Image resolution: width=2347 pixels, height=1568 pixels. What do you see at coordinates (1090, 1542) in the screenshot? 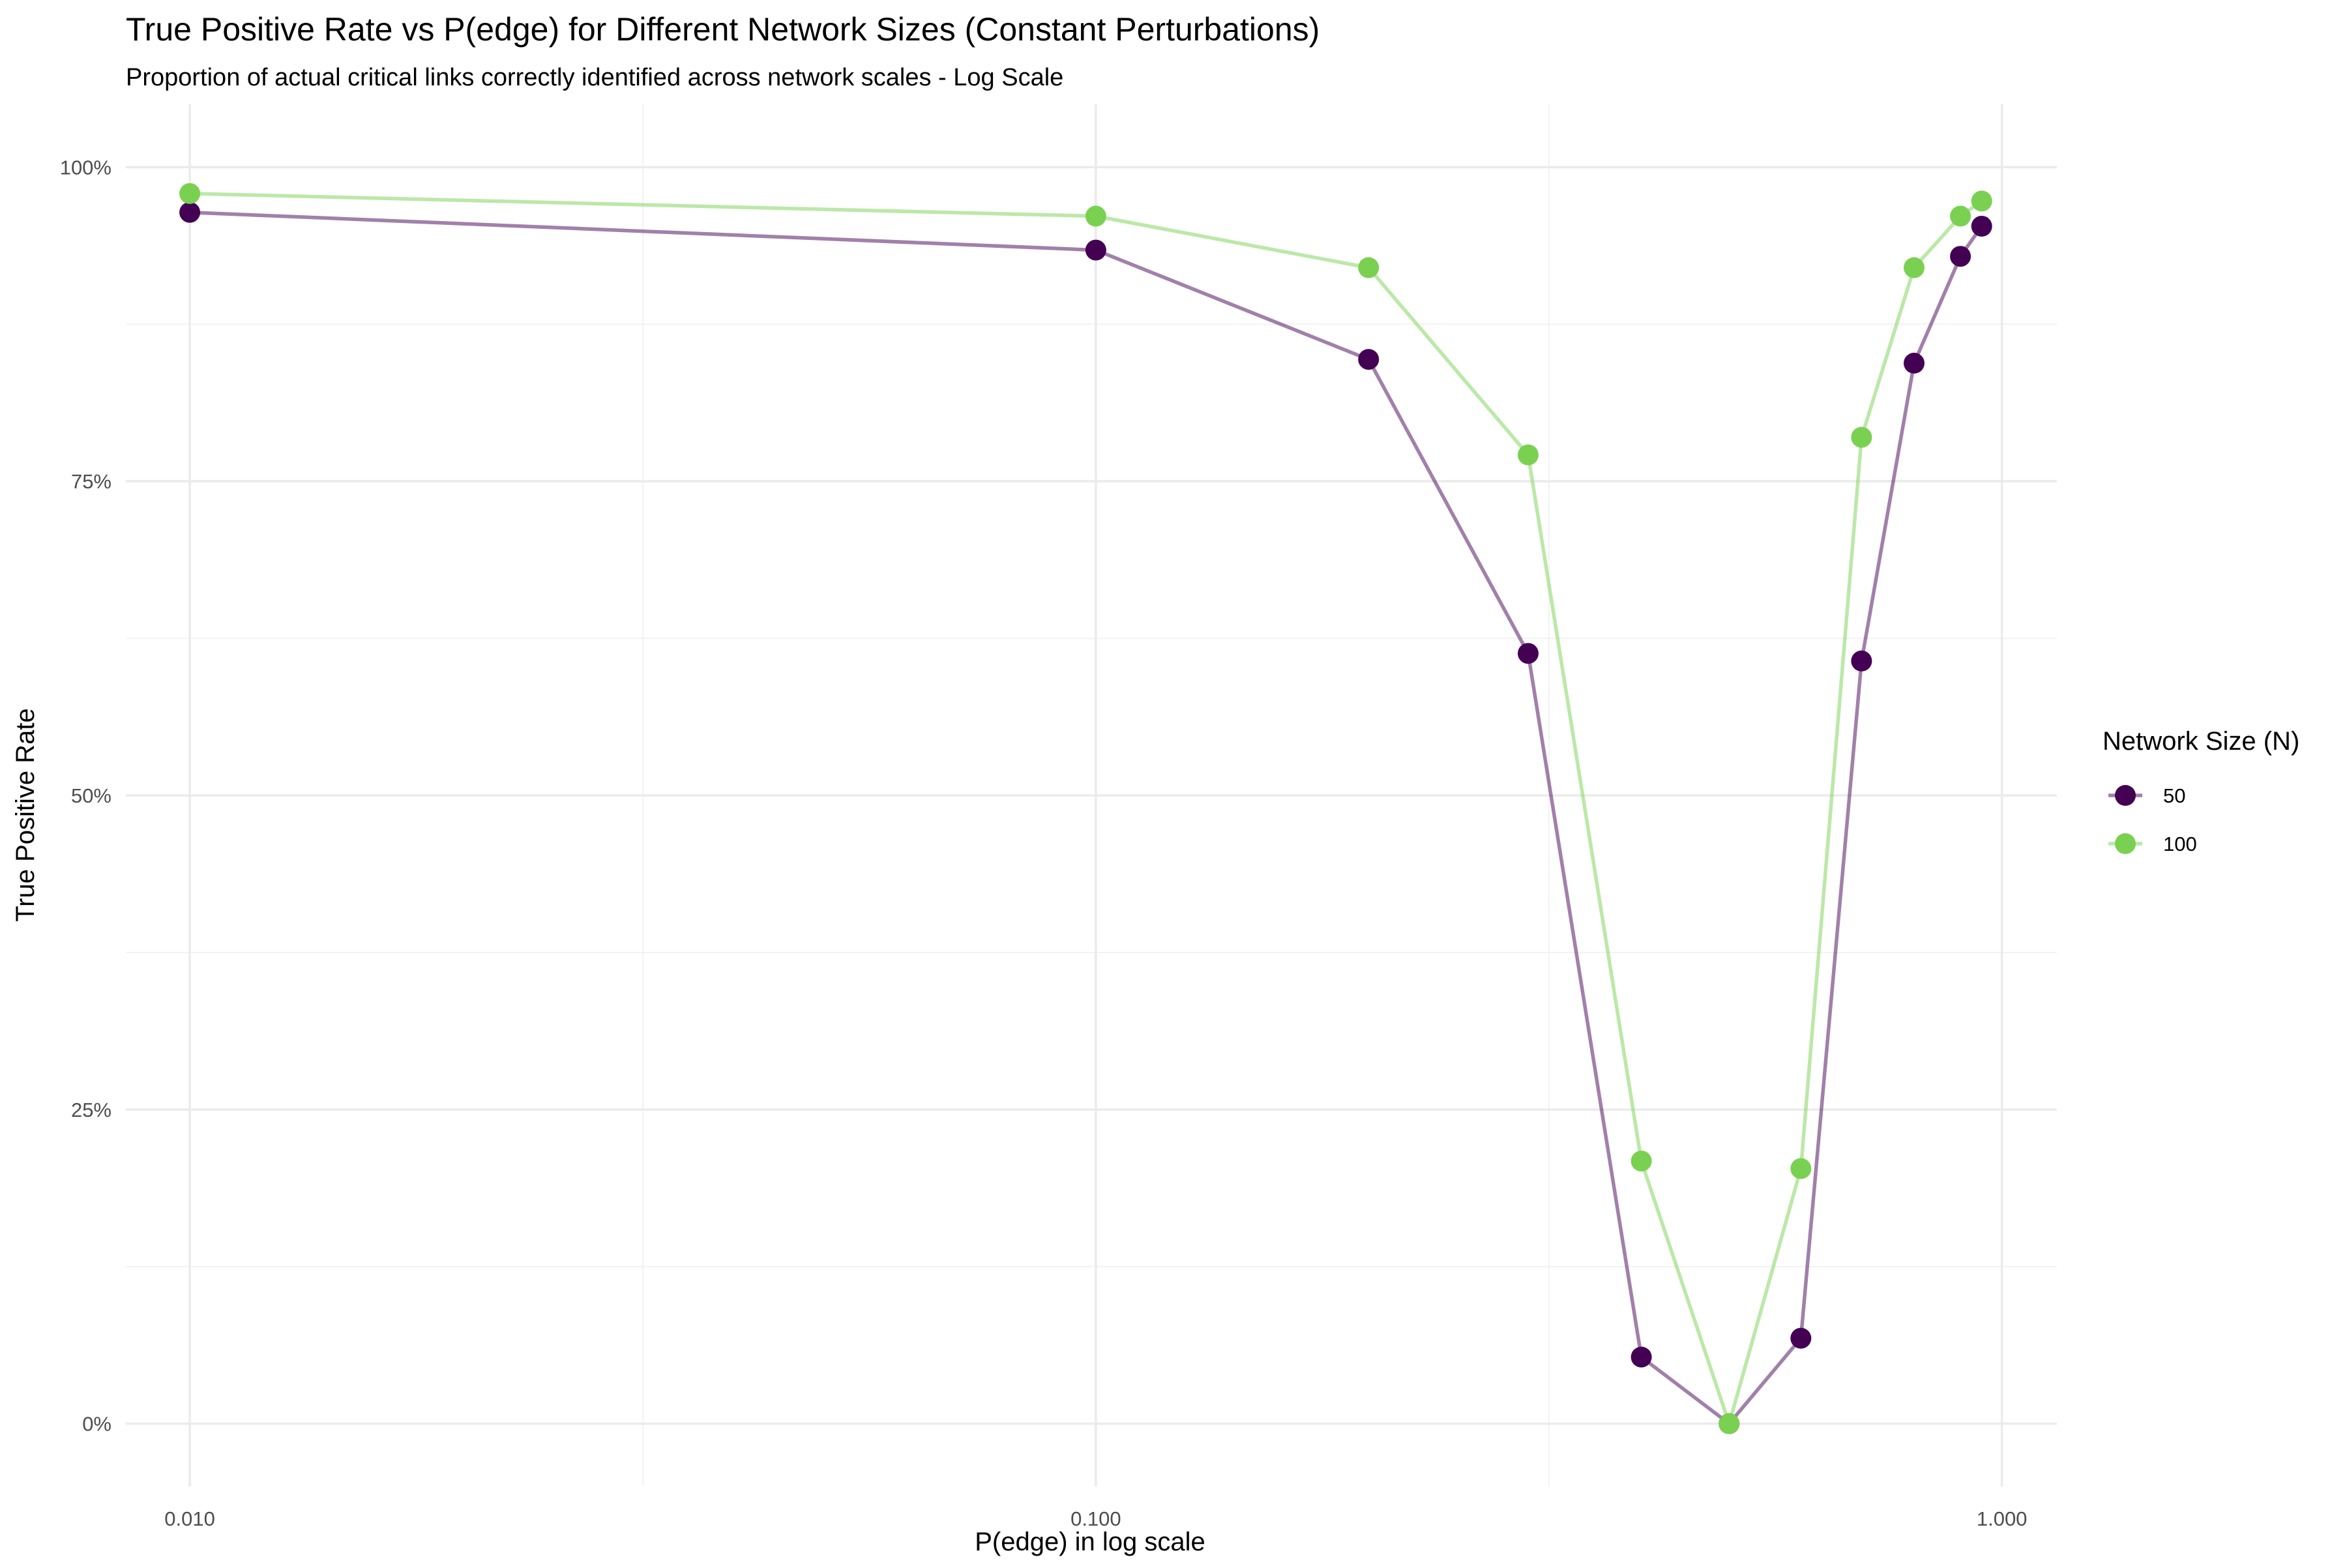
I see `x-axis-title: P(edge) in log scale` at bounding box center [1090, 1542].